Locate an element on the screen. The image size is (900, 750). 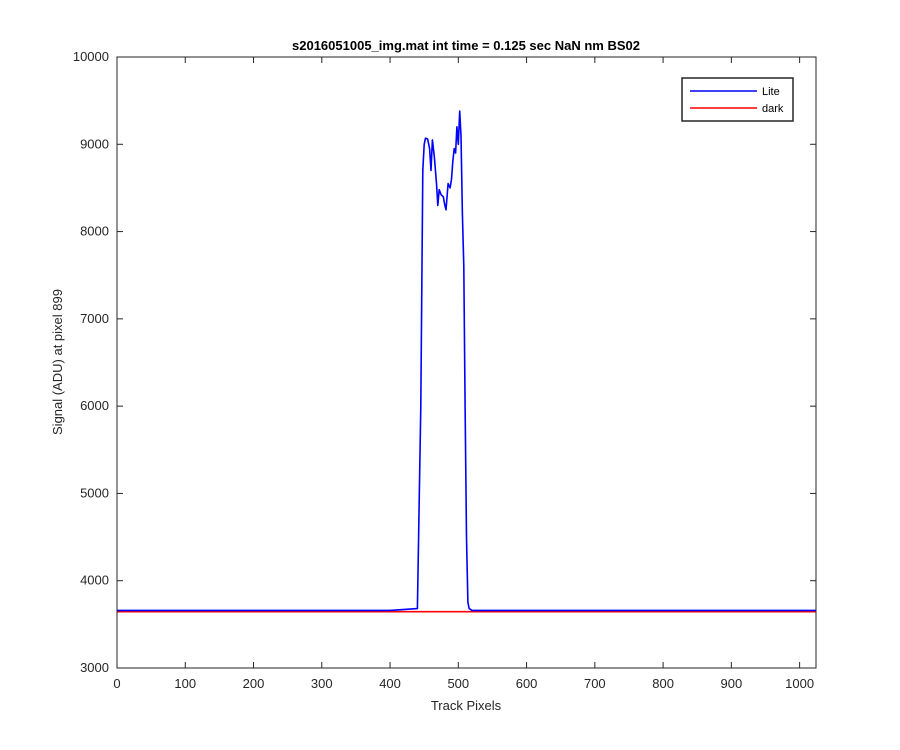
legend-label-dark: dark is located at coordinates (773, 109).